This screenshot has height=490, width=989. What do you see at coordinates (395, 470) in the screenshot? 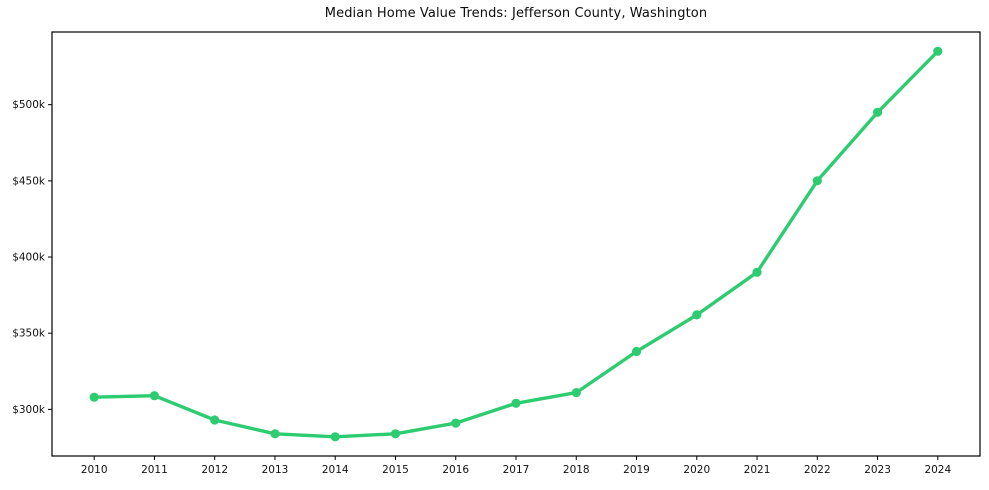
I see `x-tick-label: 2015` at bounding box center [395, 470].